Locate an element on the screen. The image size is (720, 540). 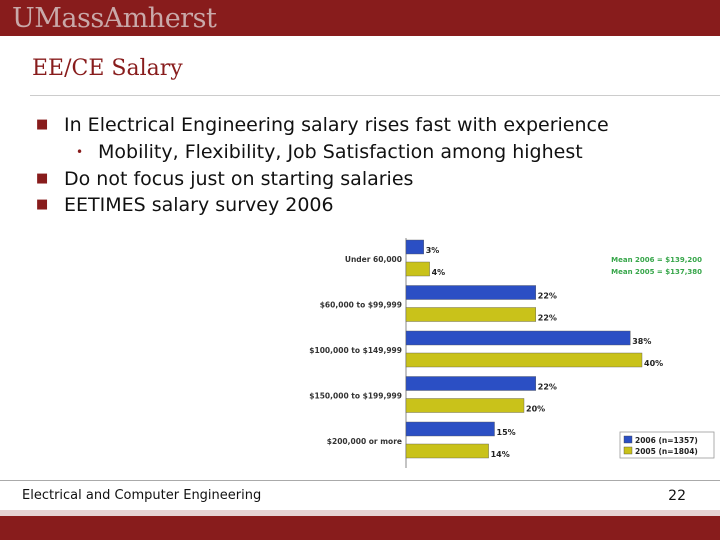
data-label: 14% is located at coordinates (500, 454).